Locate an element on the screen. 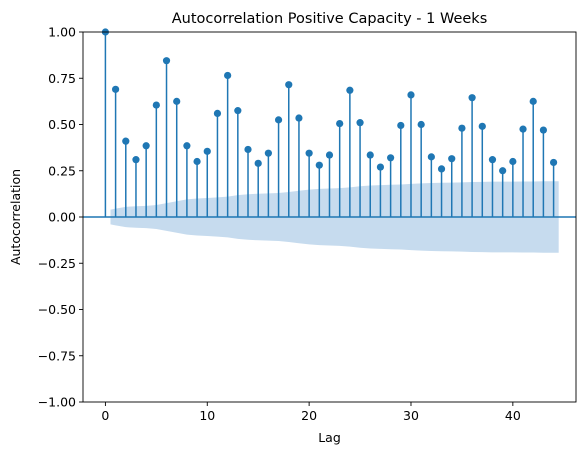 This screenshot has height=455, width=587. y-tick-label: −1.00 is located at coordinates (57, 402).